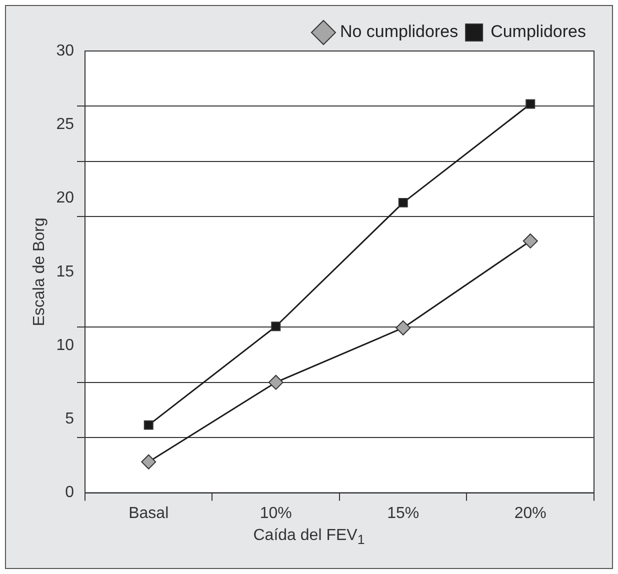 The image size is (618, 574). Describe the element at coordinates (65, 198) in the screenshot. I see `y-tick-label: 20` at that location.